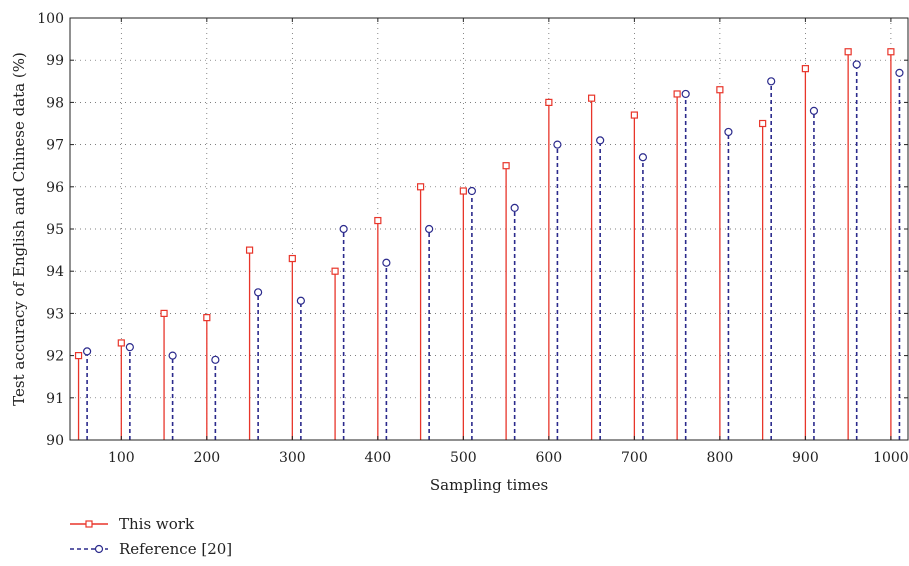 The height and width of the screenshot is (566, 909). Describe the element at coordinates (206, 458) in the screenshot. I see `x-tick-label: 200` at that location.